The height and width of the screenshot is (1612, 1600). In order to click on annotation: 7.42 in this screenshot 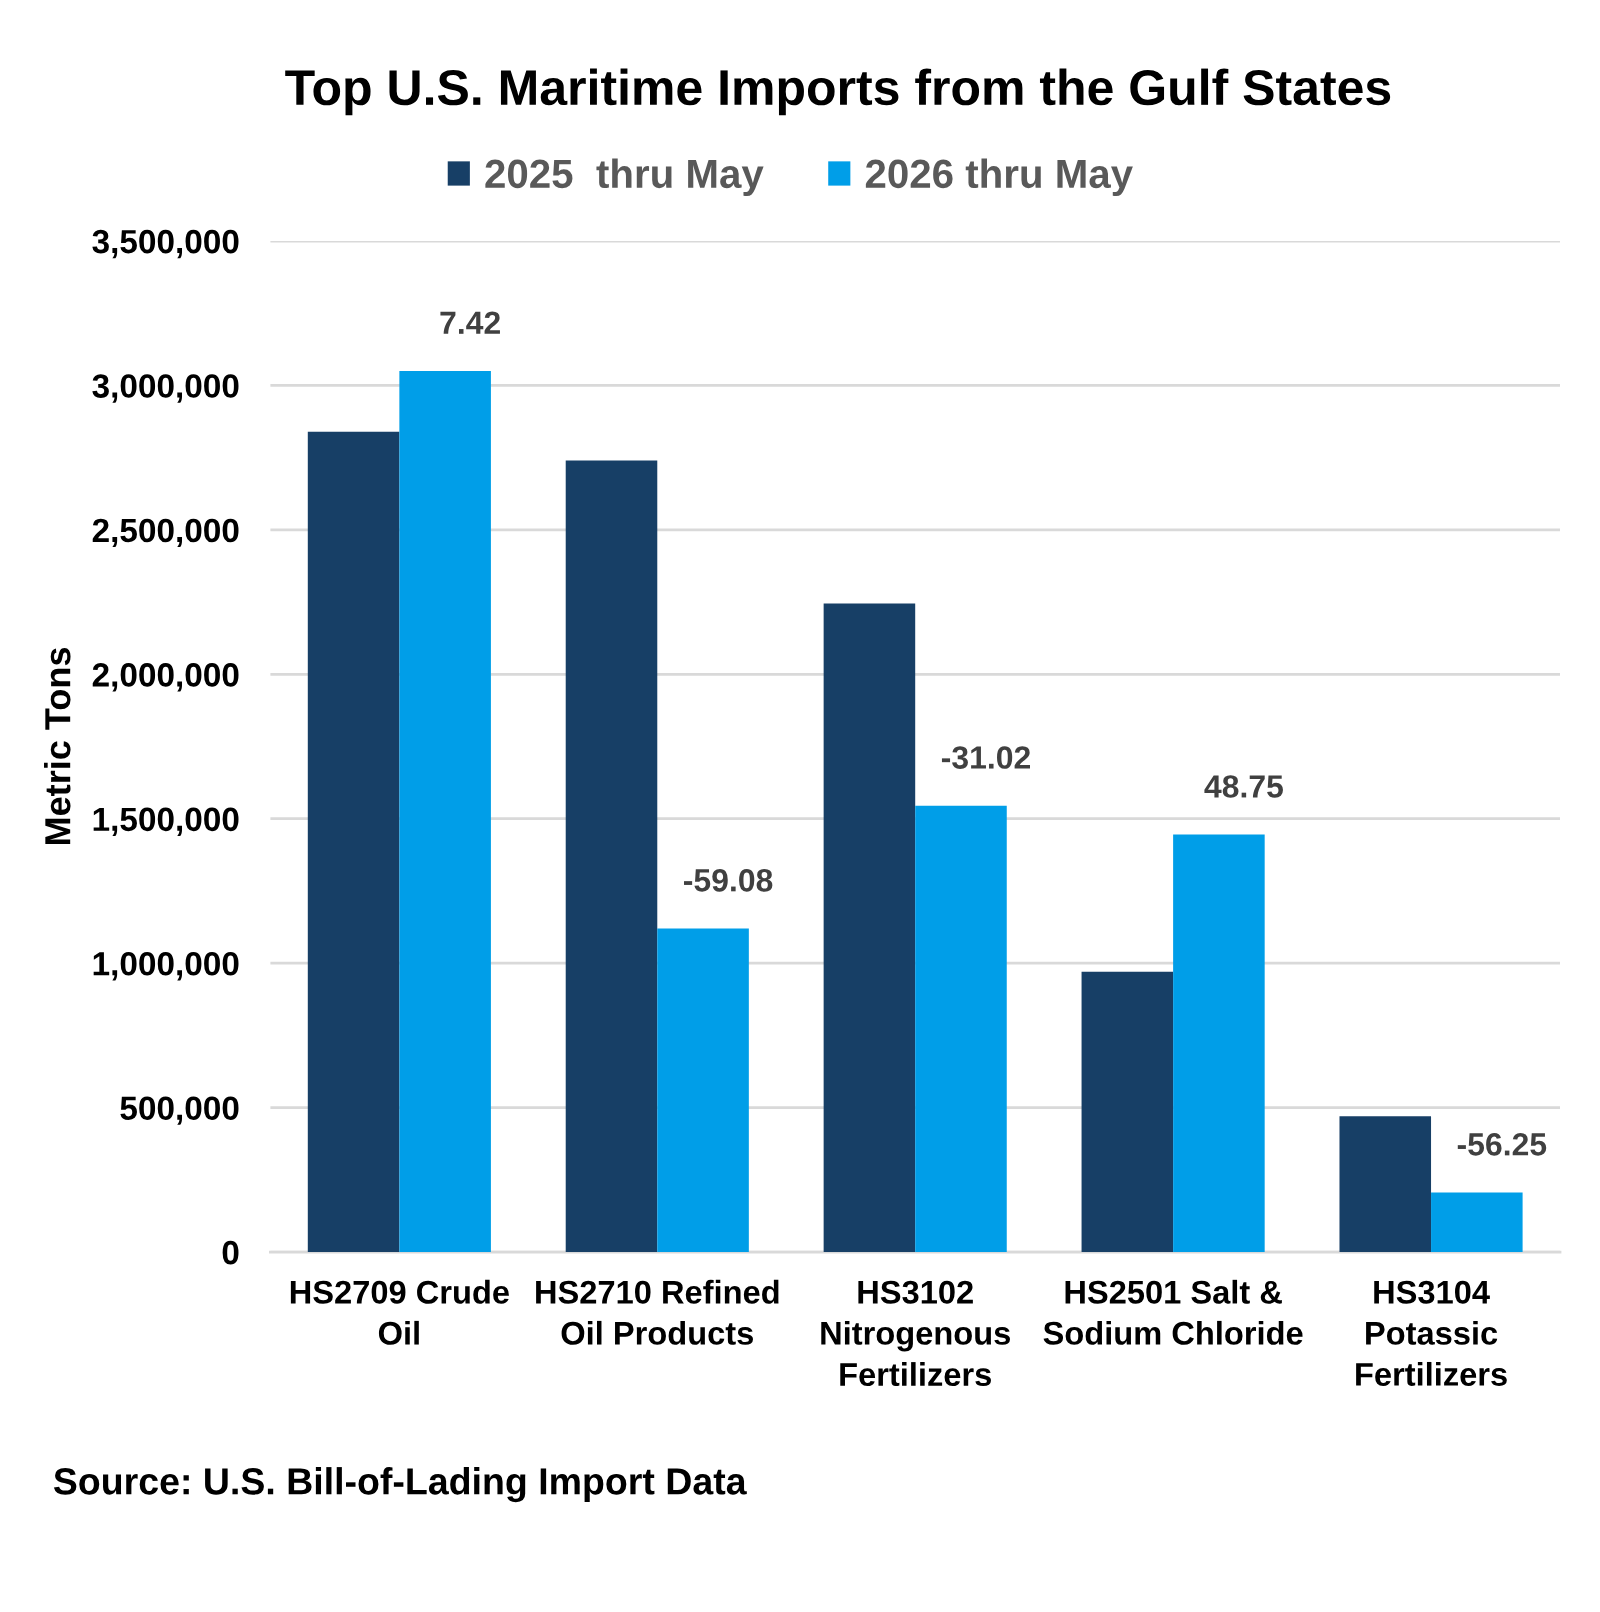, I will do `click(470, 322)`.